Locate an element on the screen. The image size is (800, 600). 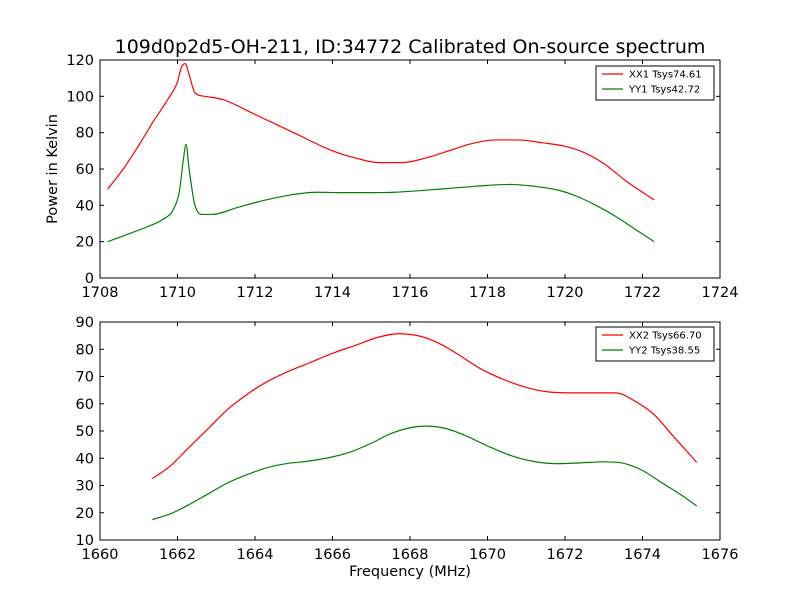
x-tick-label: 1724 is located at coordinates (720, 293).